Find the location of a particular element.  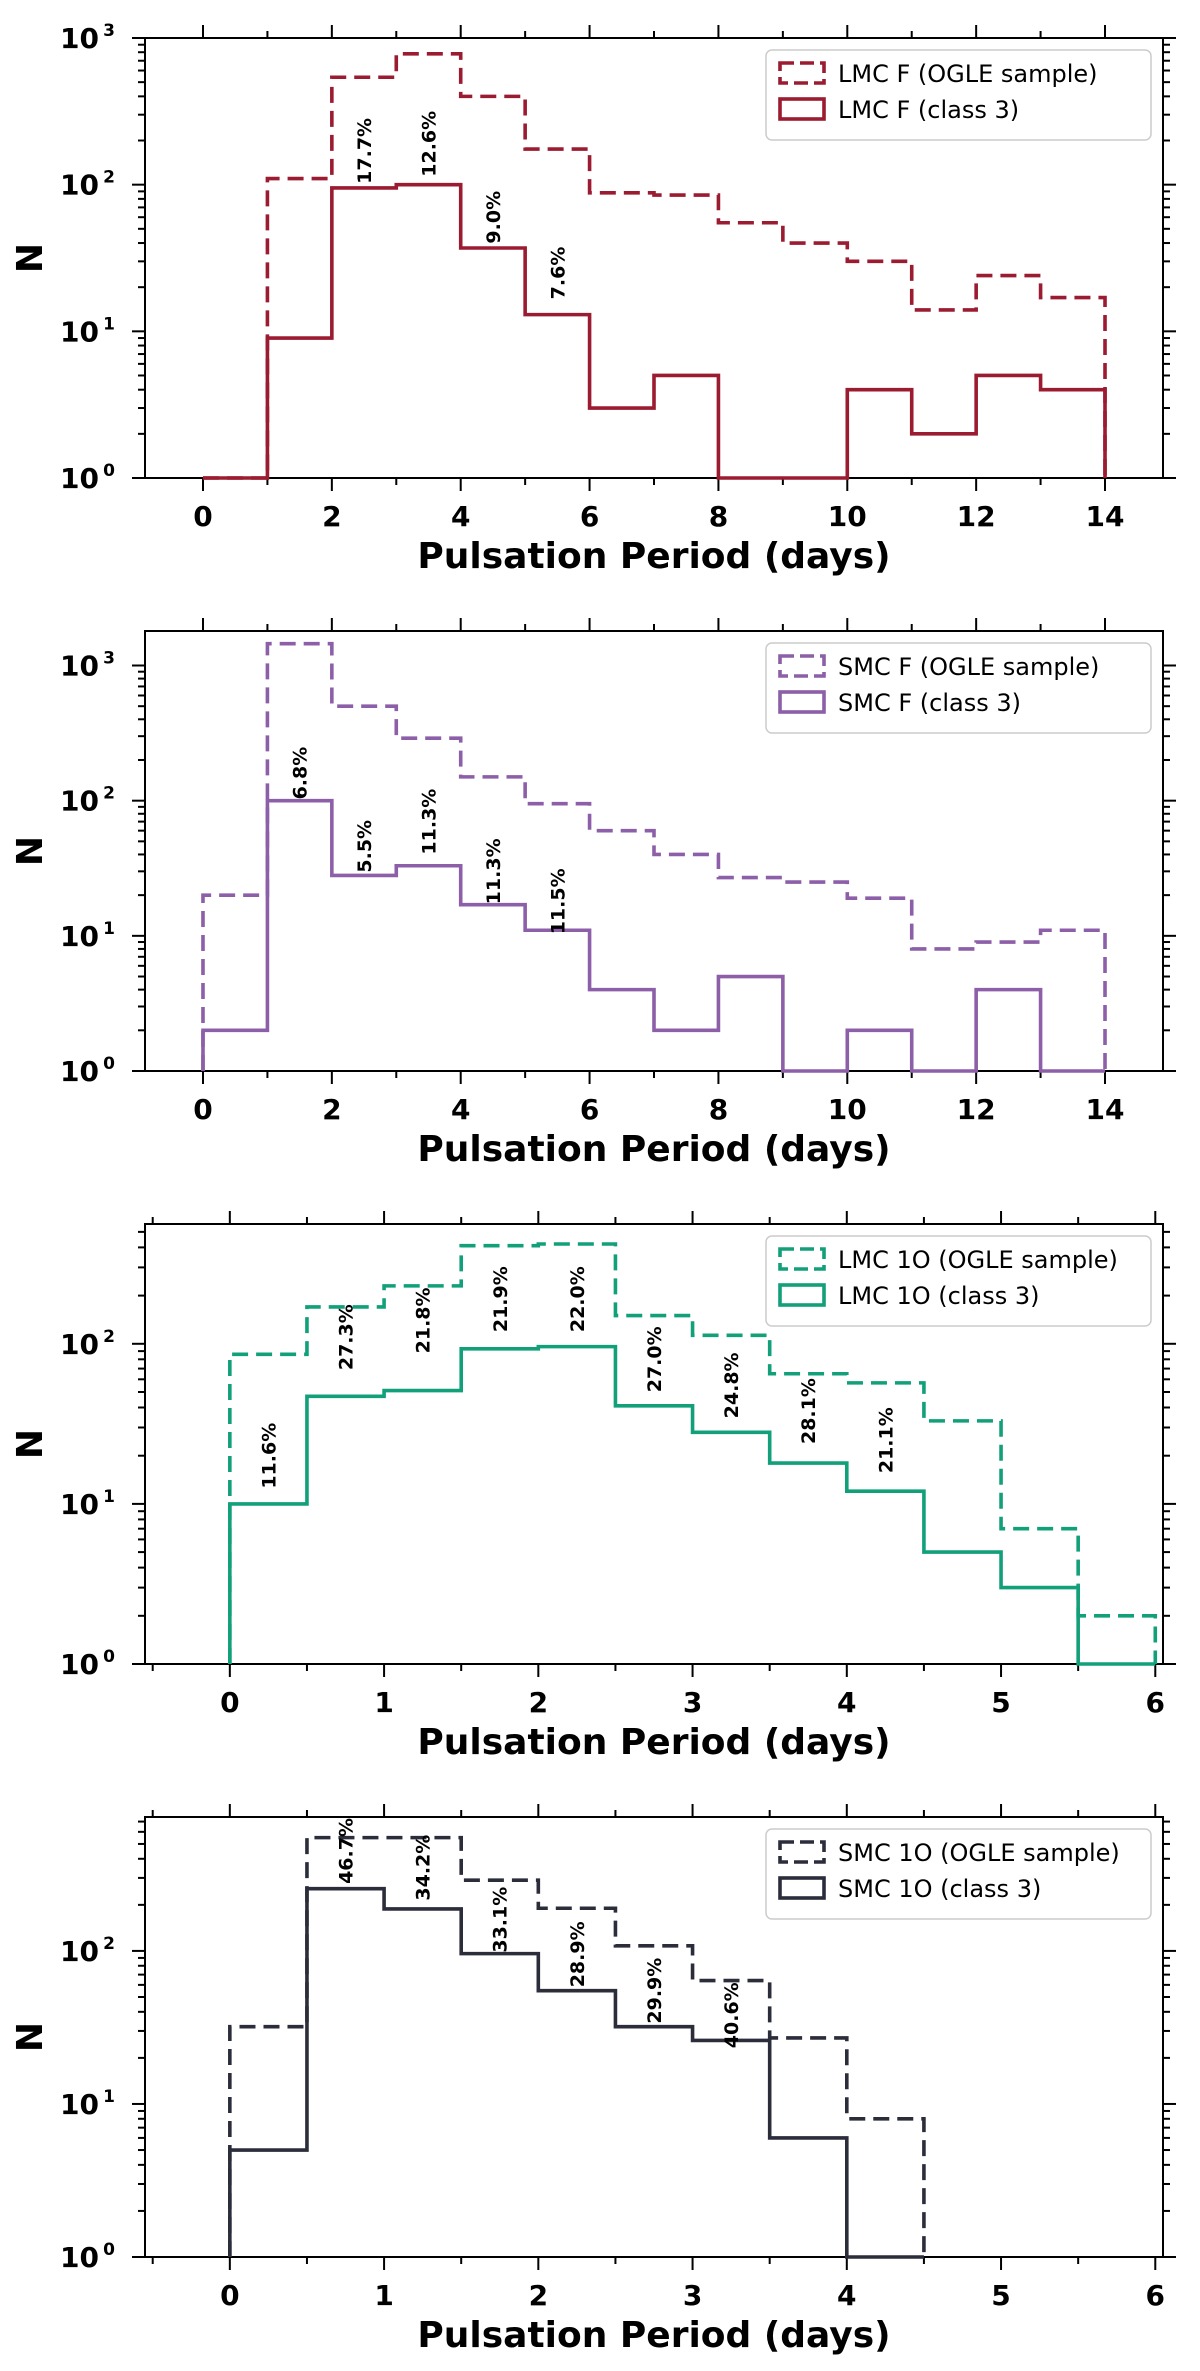

legend: SMC 1O (OGLE sample) SMC 1O (class 3) is located at coordinates (958, 1874).